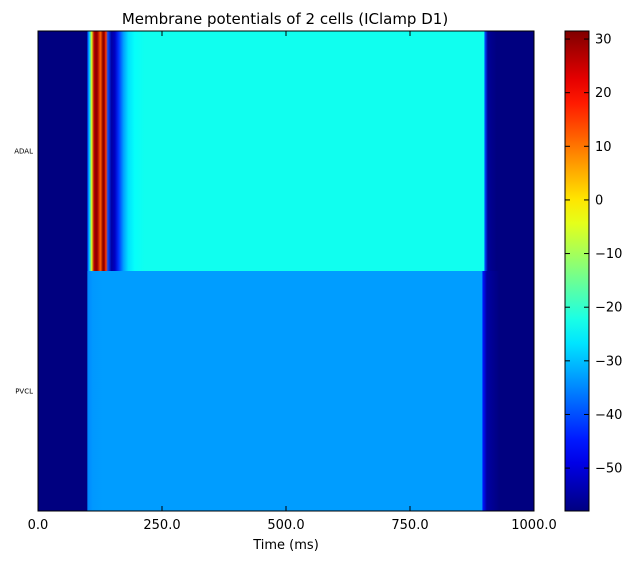 This screenshot has width=633, height=561. I want to click on colorbar-tick-label: −10, so click(608, 254).